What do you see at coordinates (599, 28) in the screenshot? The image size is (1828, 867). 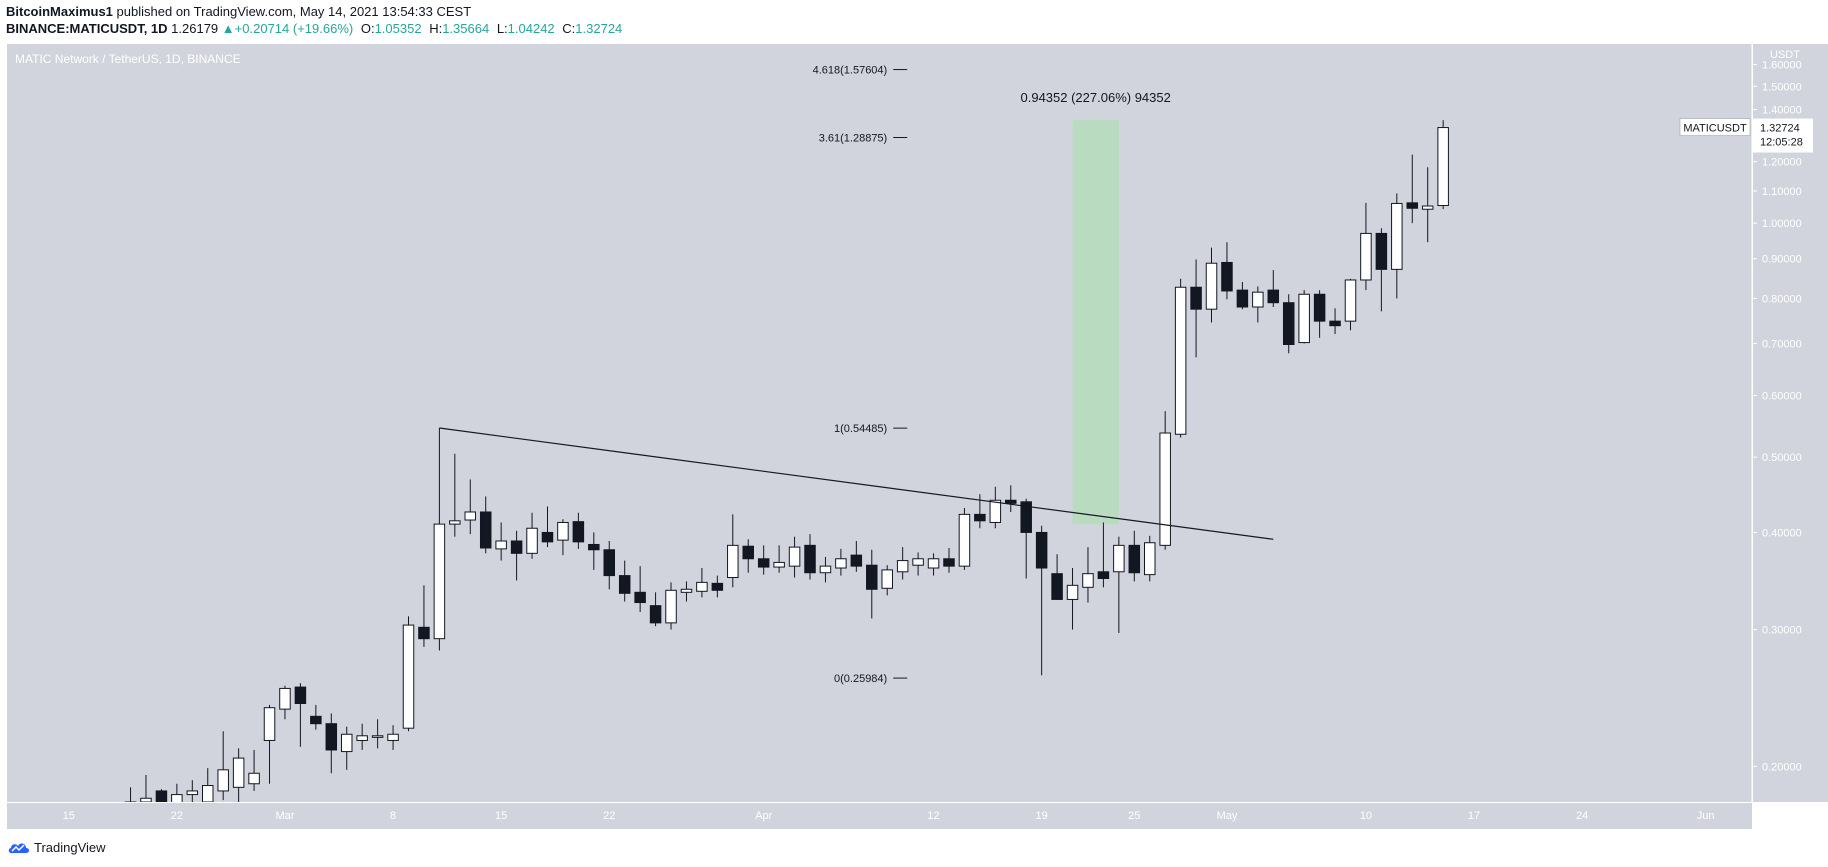 I see `close-value: 1.32724` at bounding box center [599, 28].